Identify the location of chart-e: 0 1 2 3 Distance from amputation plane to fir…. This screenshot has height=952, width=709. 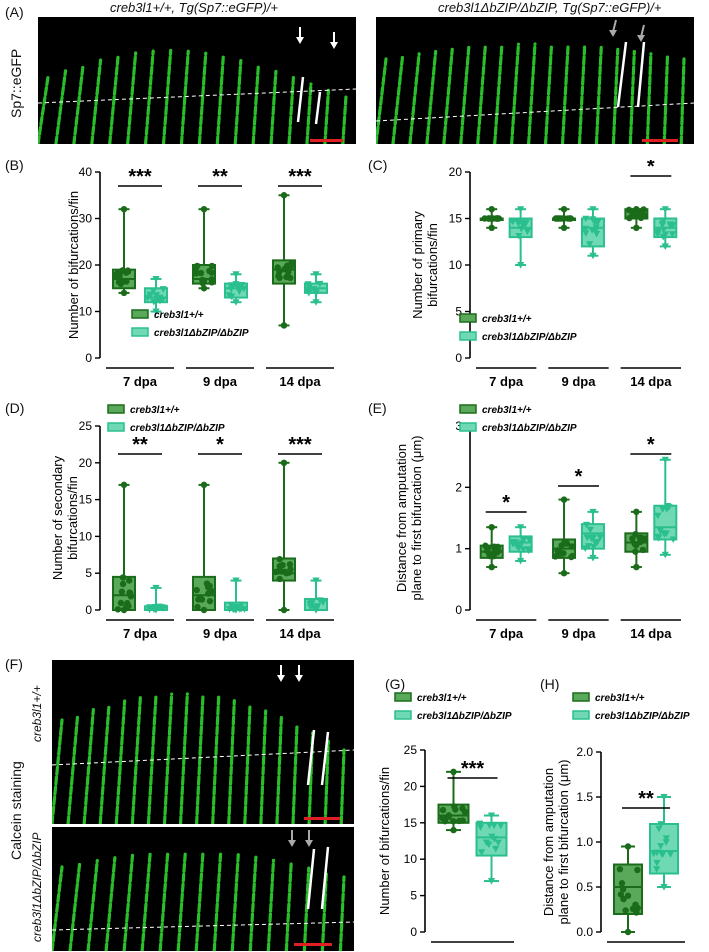
(537, 522).